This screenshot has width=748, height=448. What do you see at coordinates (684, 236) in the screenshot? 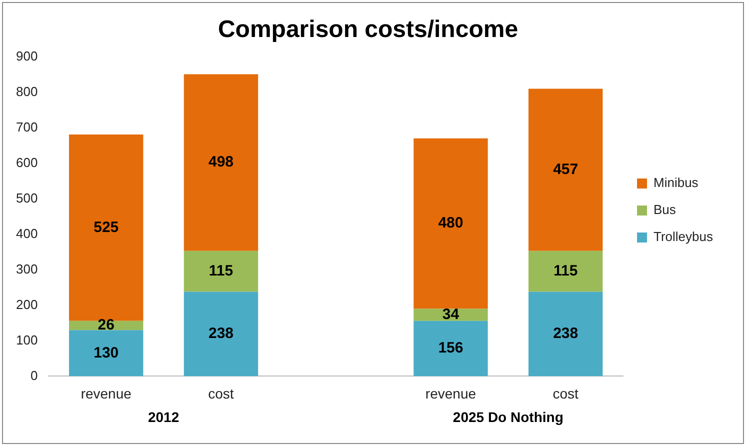
I see `legend-label: Trolleybus` at bounding box center [684, 236].